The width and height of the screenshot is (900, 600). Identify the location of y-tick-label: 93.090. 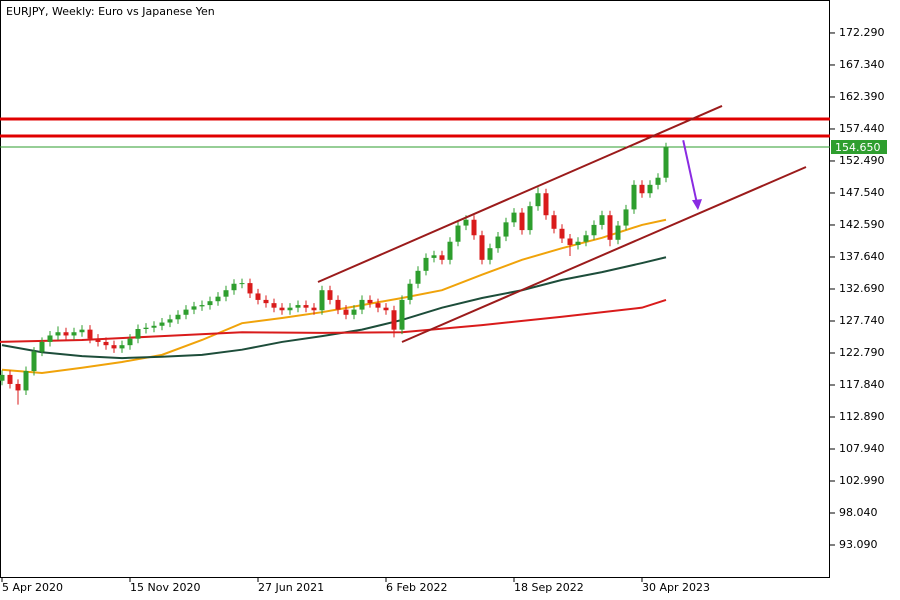
(858, 544).